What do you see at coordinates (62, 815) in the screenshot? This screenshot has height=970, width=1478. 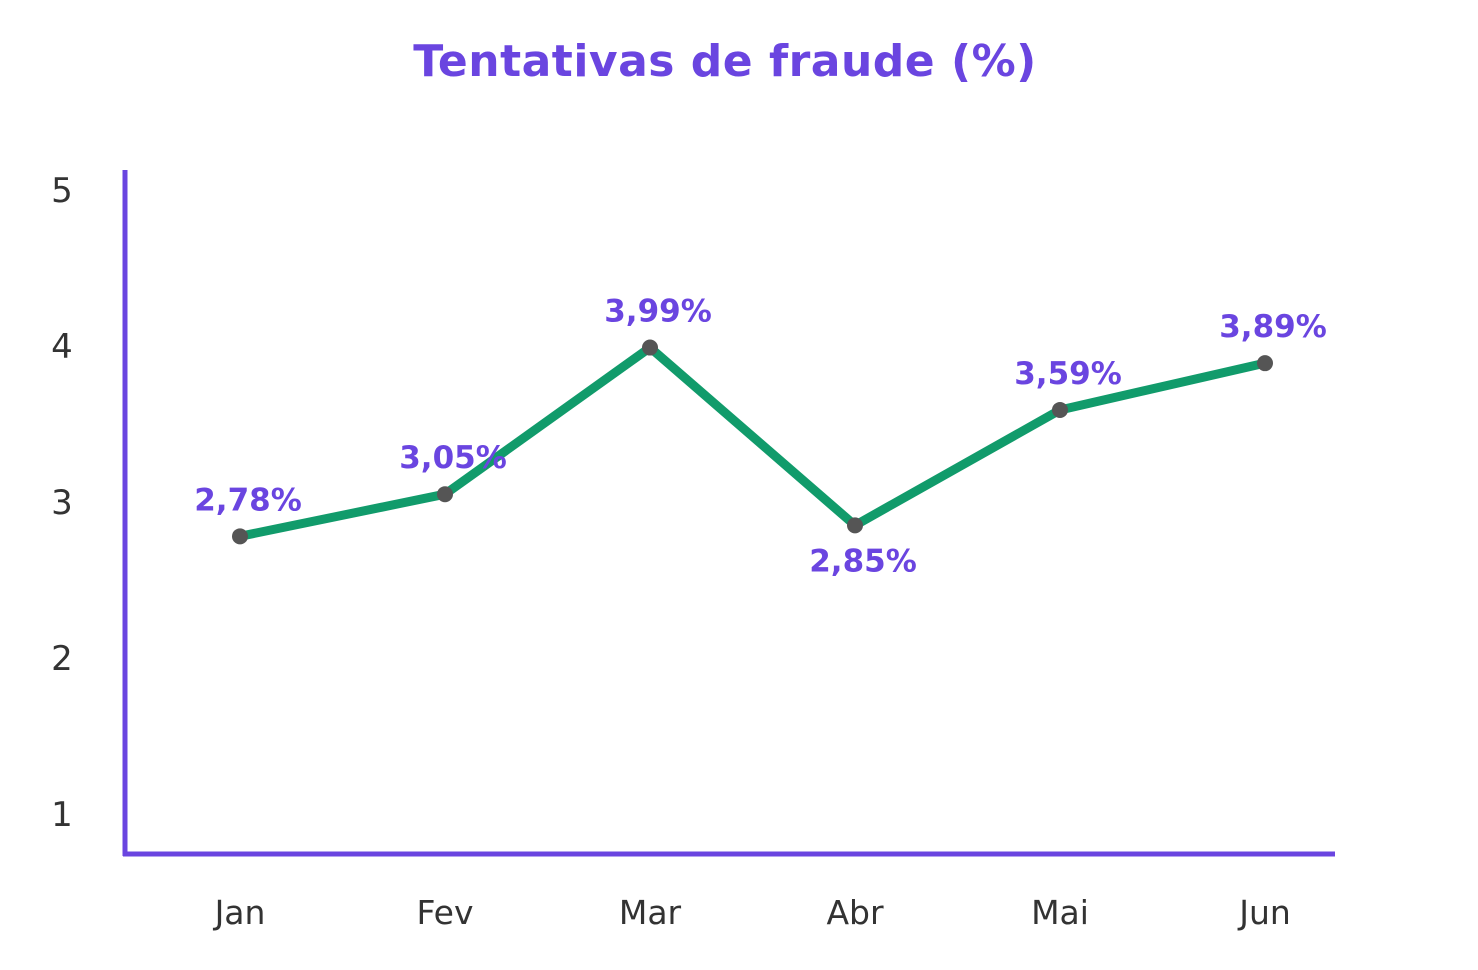 I see `y-tick-label: 1` at bounding box center [62, 815].